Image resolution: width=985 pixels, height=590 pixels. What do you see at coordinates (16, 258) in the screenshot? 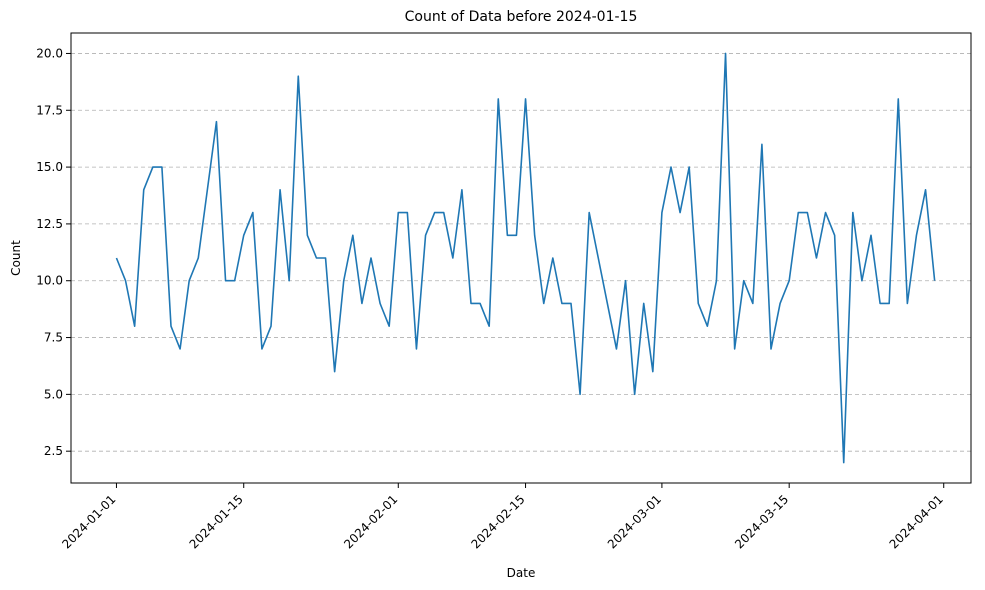
I see `y-axis-label: Count` at bounding box center [16, 258].